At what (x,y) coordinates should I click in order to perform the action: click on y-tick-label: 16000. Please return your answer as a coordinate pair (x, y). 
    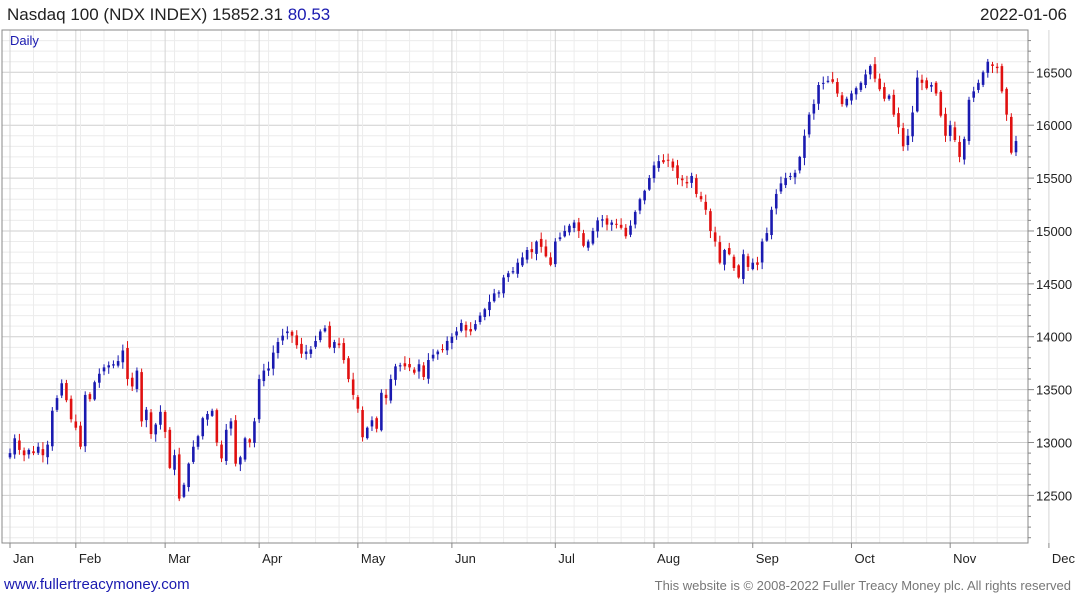
    Looking at the image, I should click on (1054, 125).